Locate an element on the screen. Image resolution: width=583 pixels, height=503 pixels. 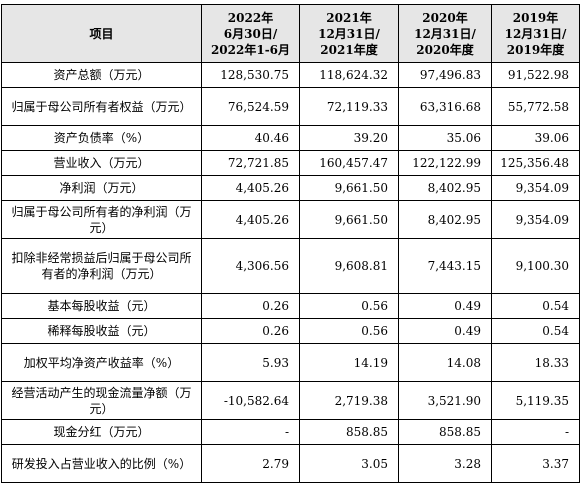
header-line: 2022年 is located at coordinates (250, 17).